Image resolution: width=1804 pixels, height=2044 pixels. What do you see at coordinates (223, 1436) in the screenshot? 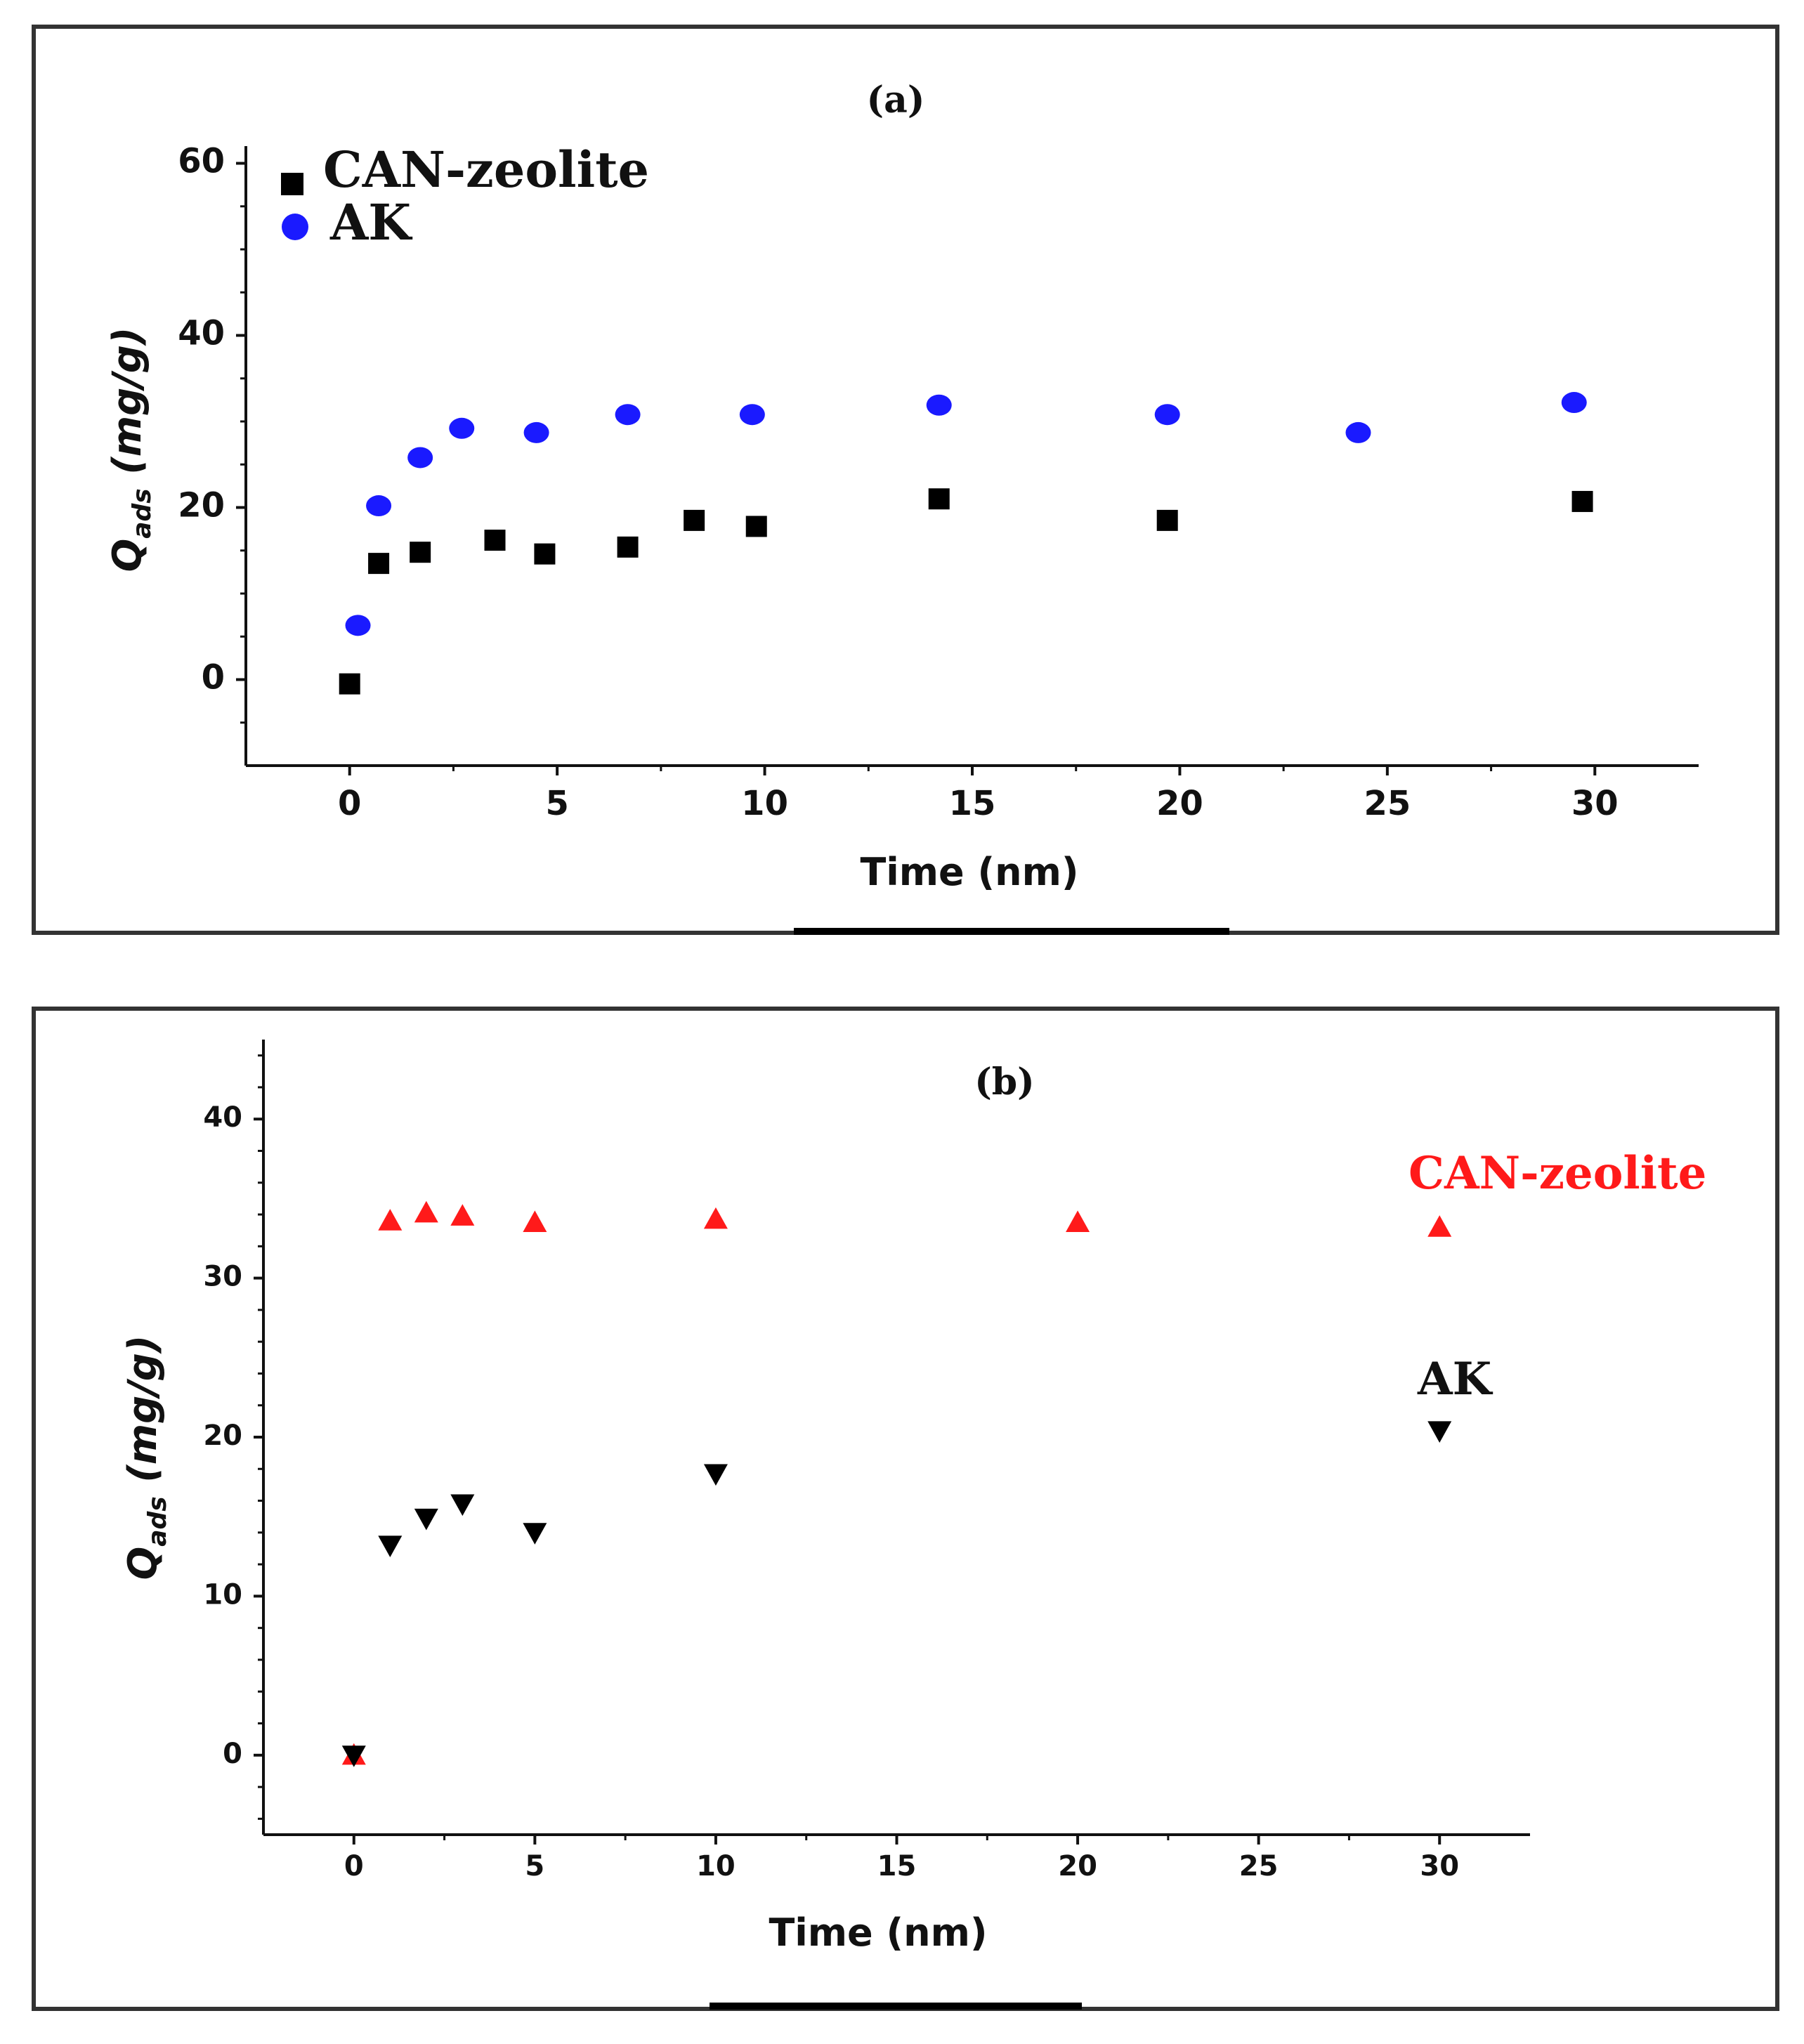
I see `panel-b-y-tick-label: 20` at bounding box center [223, 1436].